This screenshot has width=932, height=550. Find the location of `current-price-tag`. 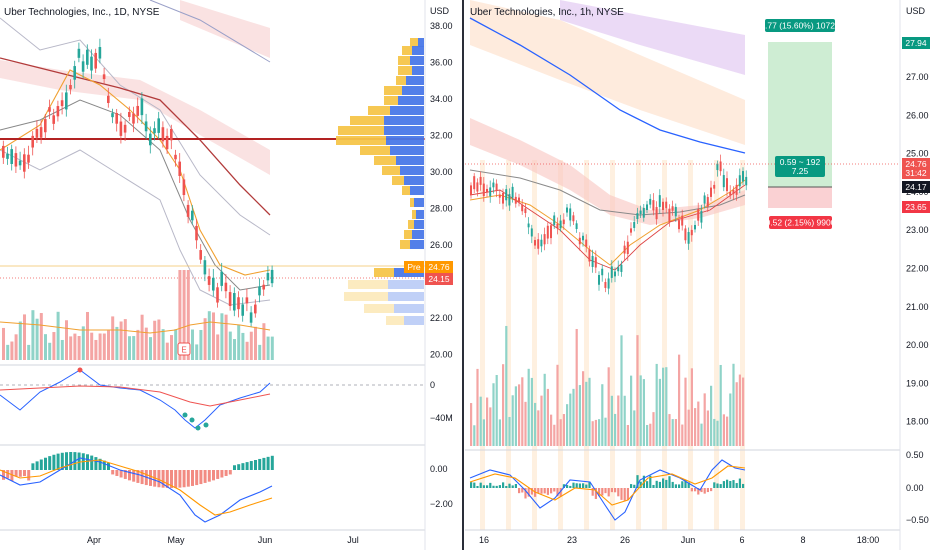

current-price-tag is located at coordinates (916, 168).